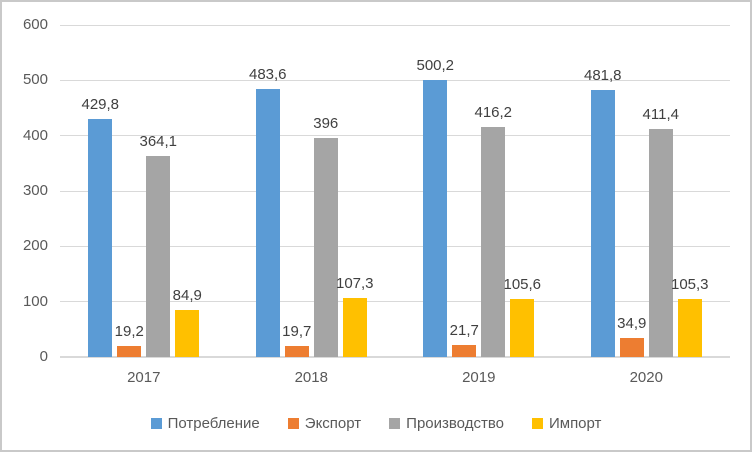 This screenshot has width=752, height=452. Describe the element at coordinates (297, 332) in the screenshot. I see `data-label: 19,7` at that location.